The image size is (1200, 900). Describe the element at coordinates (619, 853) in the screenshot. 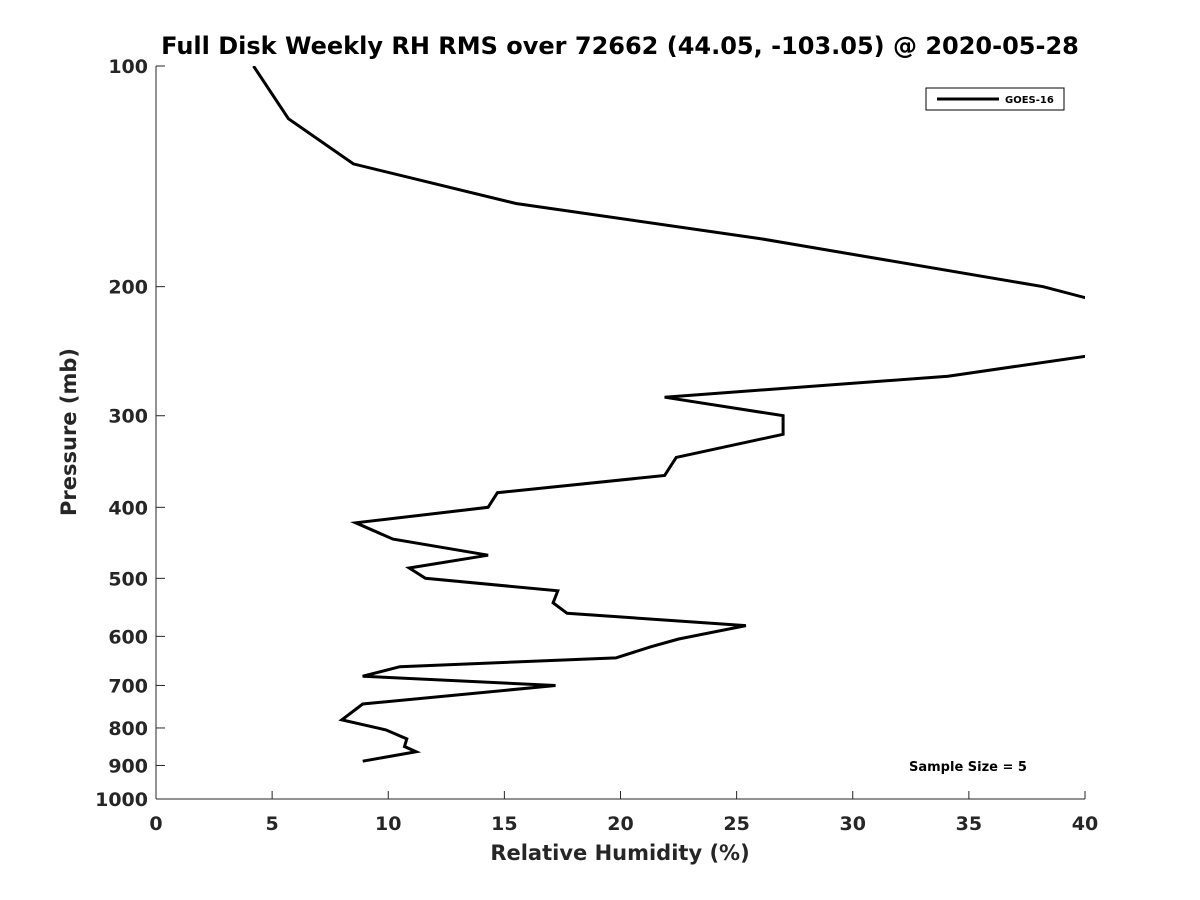

I see `x-axis-label: Relative Humidity (%)` at that location.